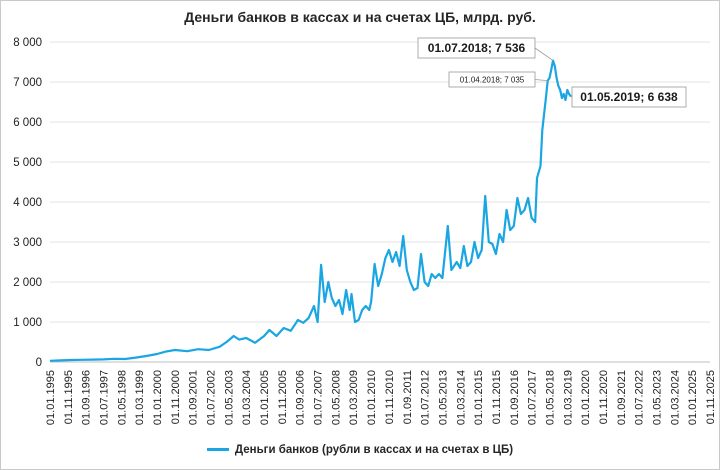  I want to click on y-tick-label: 3 000, so click(27, 243).